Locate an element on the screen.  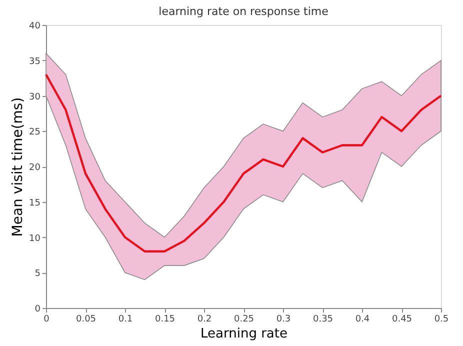
x-axis-title: Learning rate is located at coordinates (244, 334).